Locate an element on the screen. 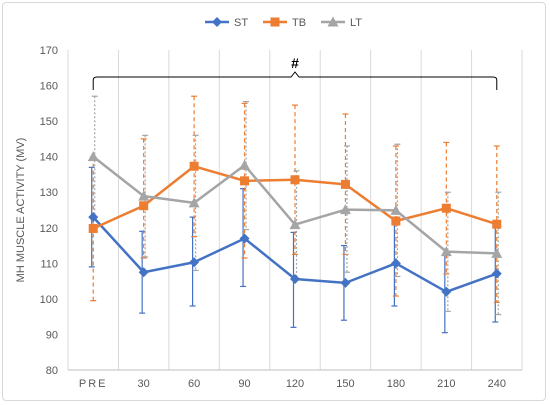  legend-label-lt: LT is located at coordinates (356, 23).